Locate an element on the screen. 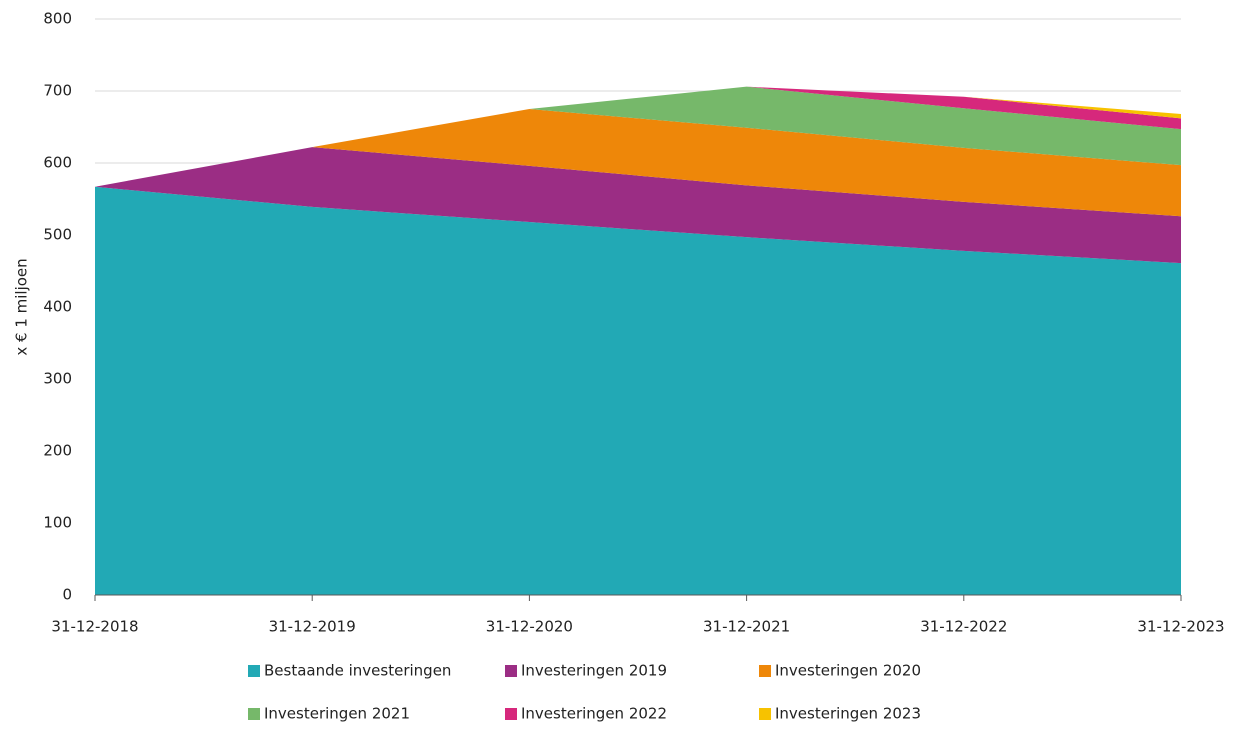 The width and height of the screenshot is (1247, 729). legend-label: Investeringen 2020 is located at coordinates (848, 671).